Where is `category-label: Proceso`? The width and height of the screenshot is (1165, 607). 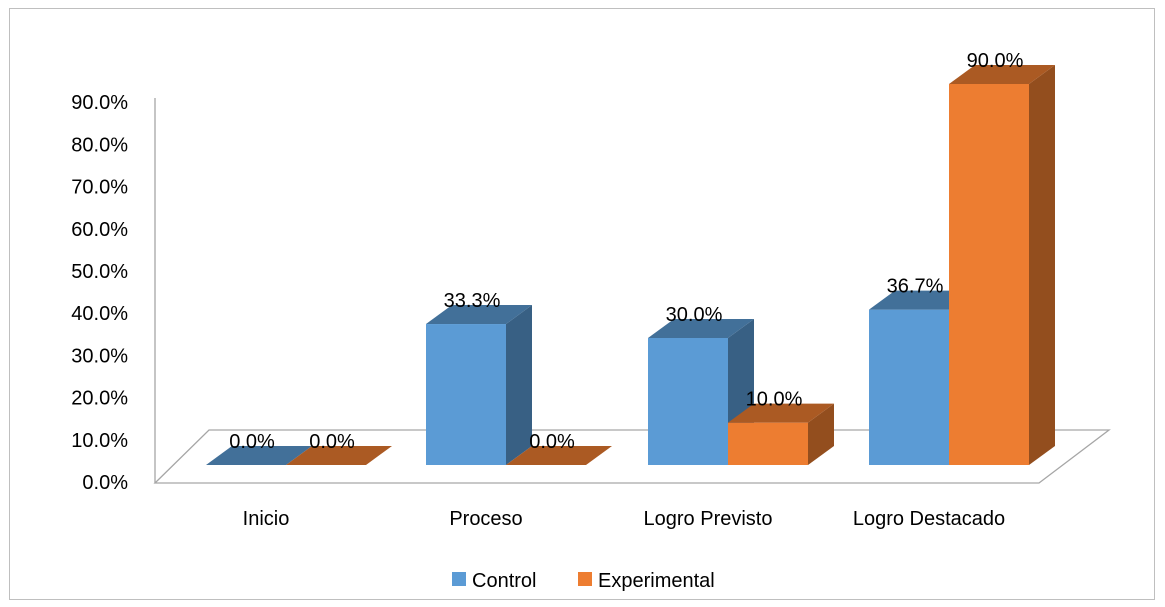
category-label: Proceso is located at coordinates (485, 519).